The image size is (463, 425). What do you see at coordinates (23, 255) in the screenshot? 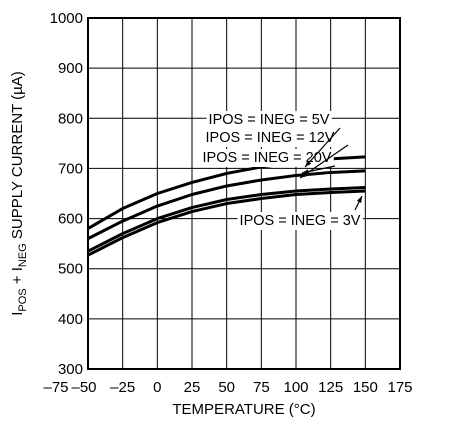
I see `y-label-subscript: NEG` at bounding box center [23, 255].